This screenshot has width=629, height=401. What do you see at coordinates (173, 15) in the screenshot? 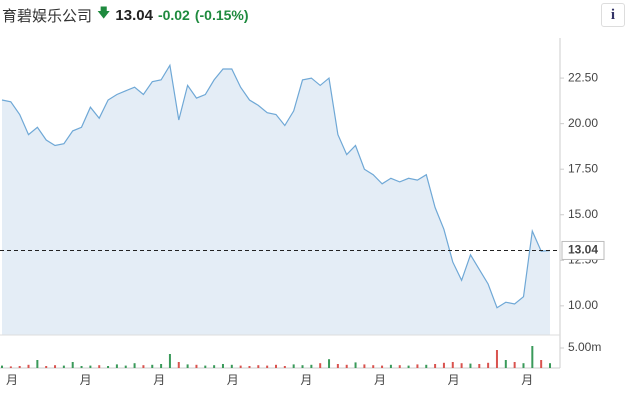
I see `change: -0.02` at bounding box center [173, 15].